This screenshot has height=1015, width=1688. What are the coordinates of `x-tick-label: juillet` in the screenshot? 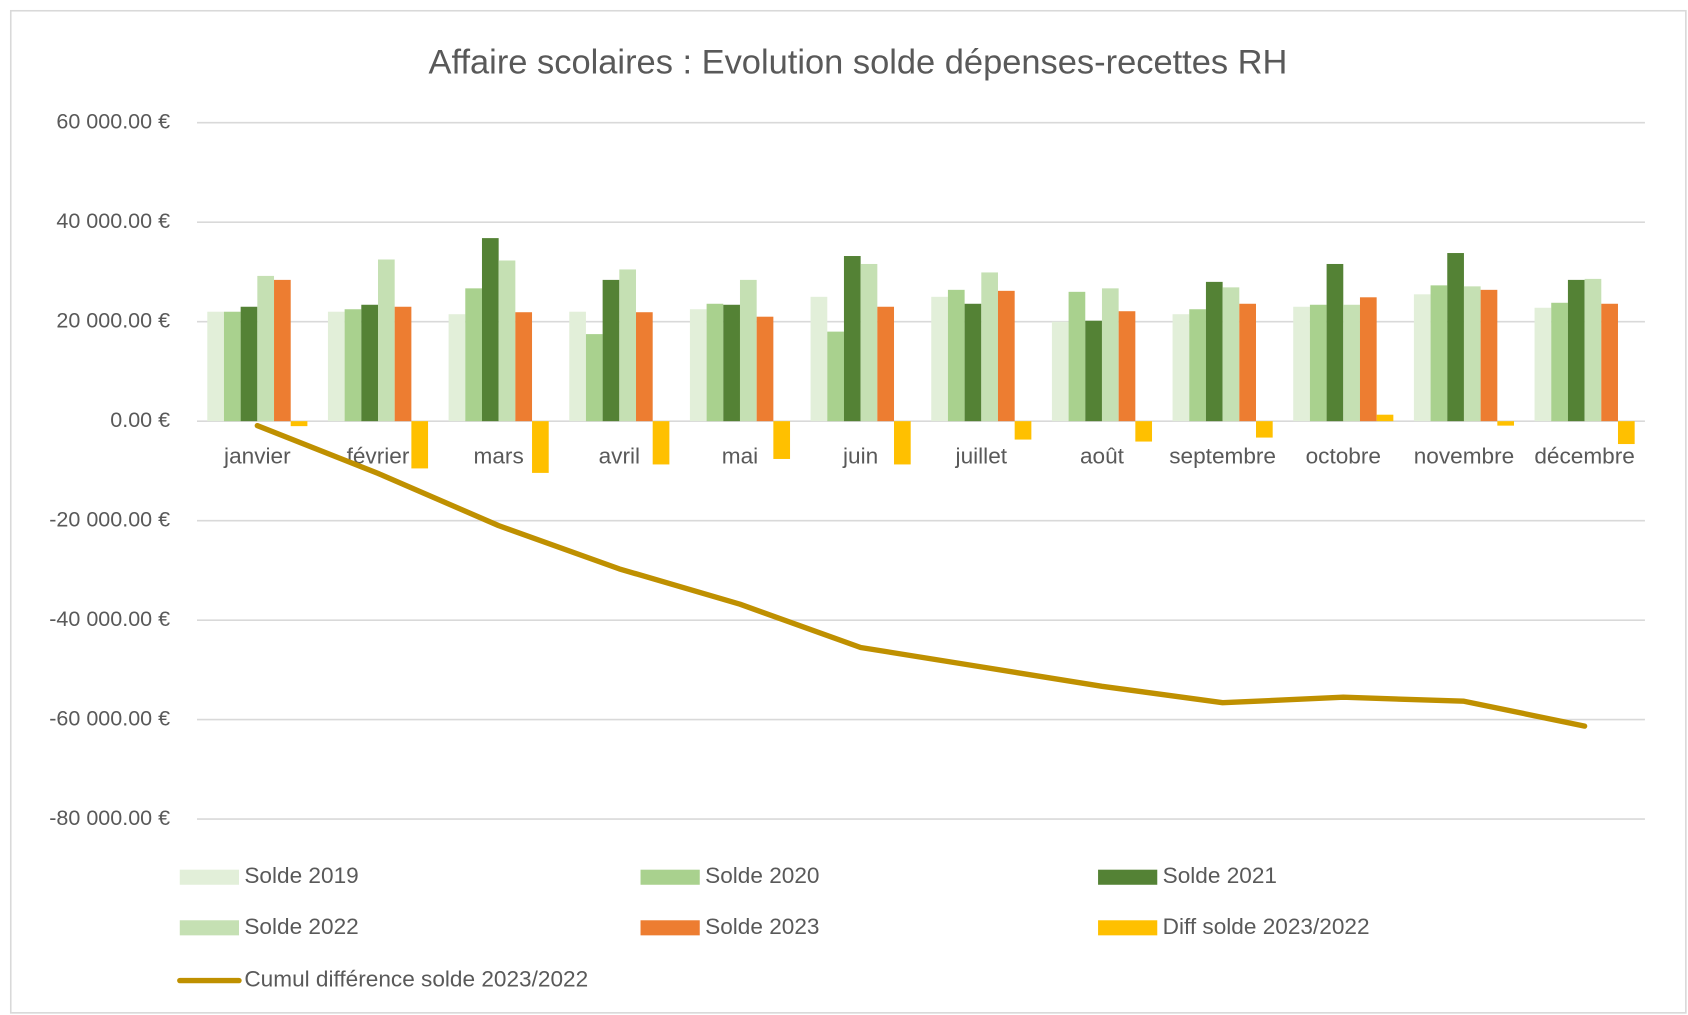 It's located at (981, 455).